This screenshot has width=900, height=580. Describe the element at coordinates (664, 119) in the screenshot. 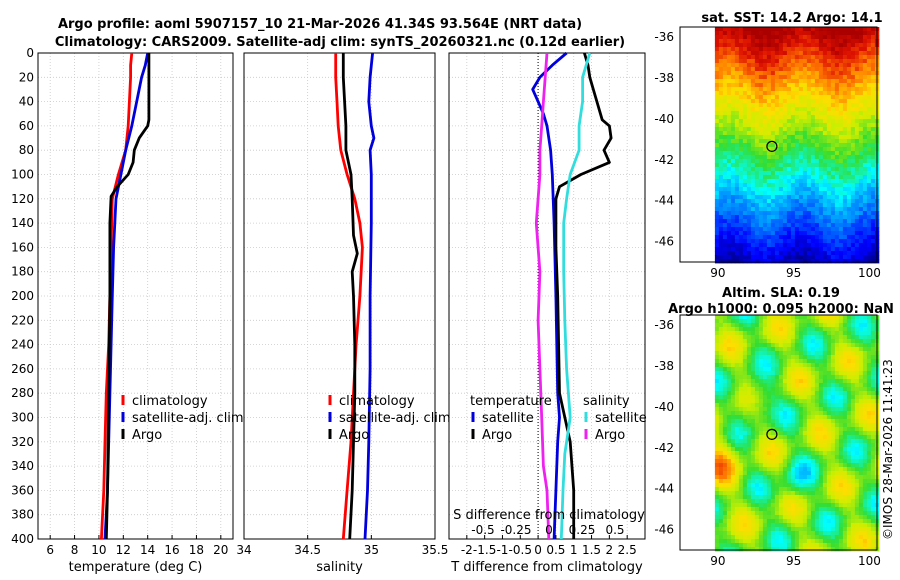

I see `map-y-tick-label: -40` at that location.